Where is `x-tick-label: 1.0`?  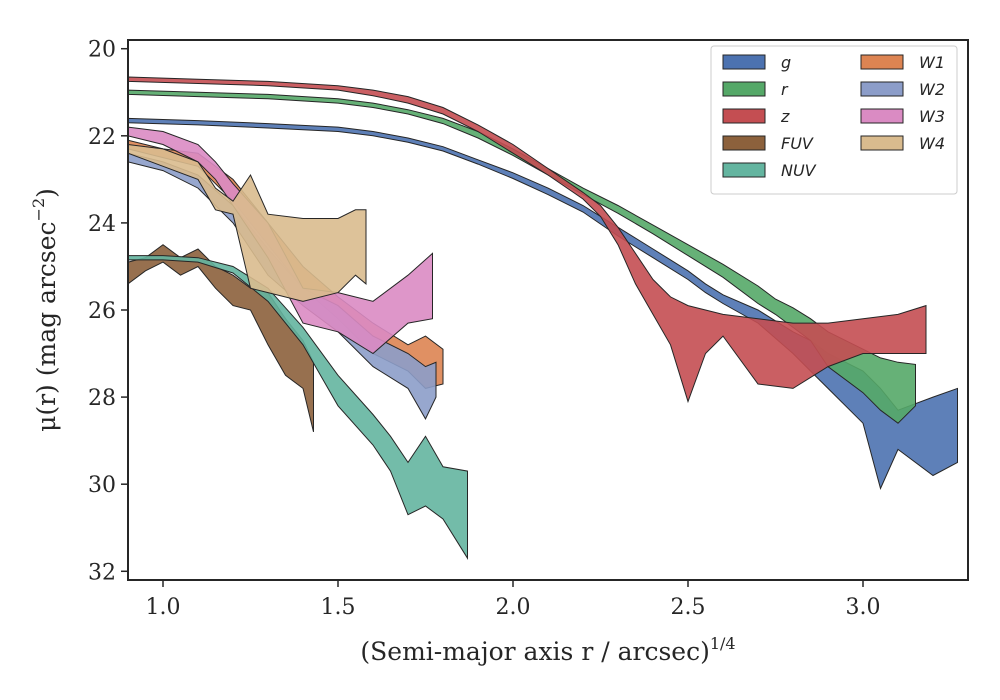 x-tick-label: 1.0 is located at coordinates (163, 607).